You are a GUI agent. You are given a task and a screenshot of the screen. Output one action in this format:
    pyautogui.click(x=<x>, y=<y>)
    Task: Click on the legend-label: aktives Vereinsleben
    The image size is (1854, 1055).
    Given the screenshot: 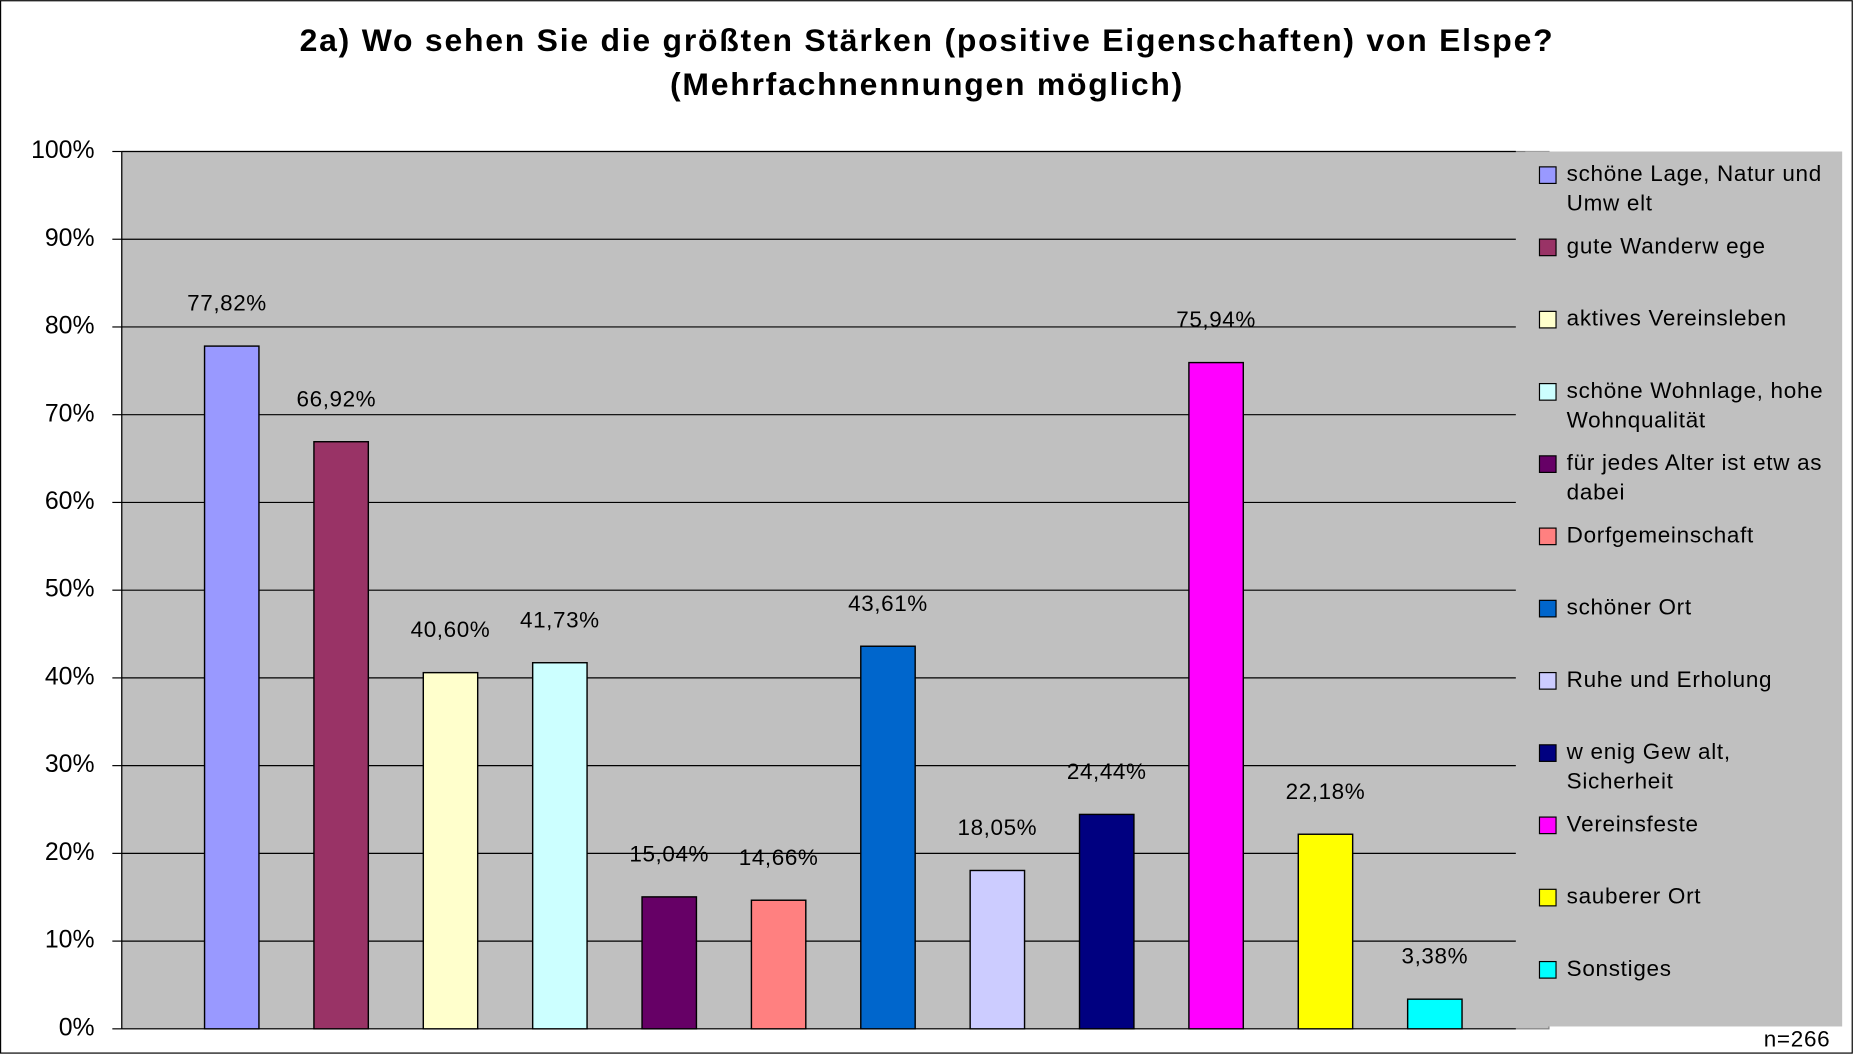 What is the action you would take?
    pyautogui.click(x=1677, y=318)
    